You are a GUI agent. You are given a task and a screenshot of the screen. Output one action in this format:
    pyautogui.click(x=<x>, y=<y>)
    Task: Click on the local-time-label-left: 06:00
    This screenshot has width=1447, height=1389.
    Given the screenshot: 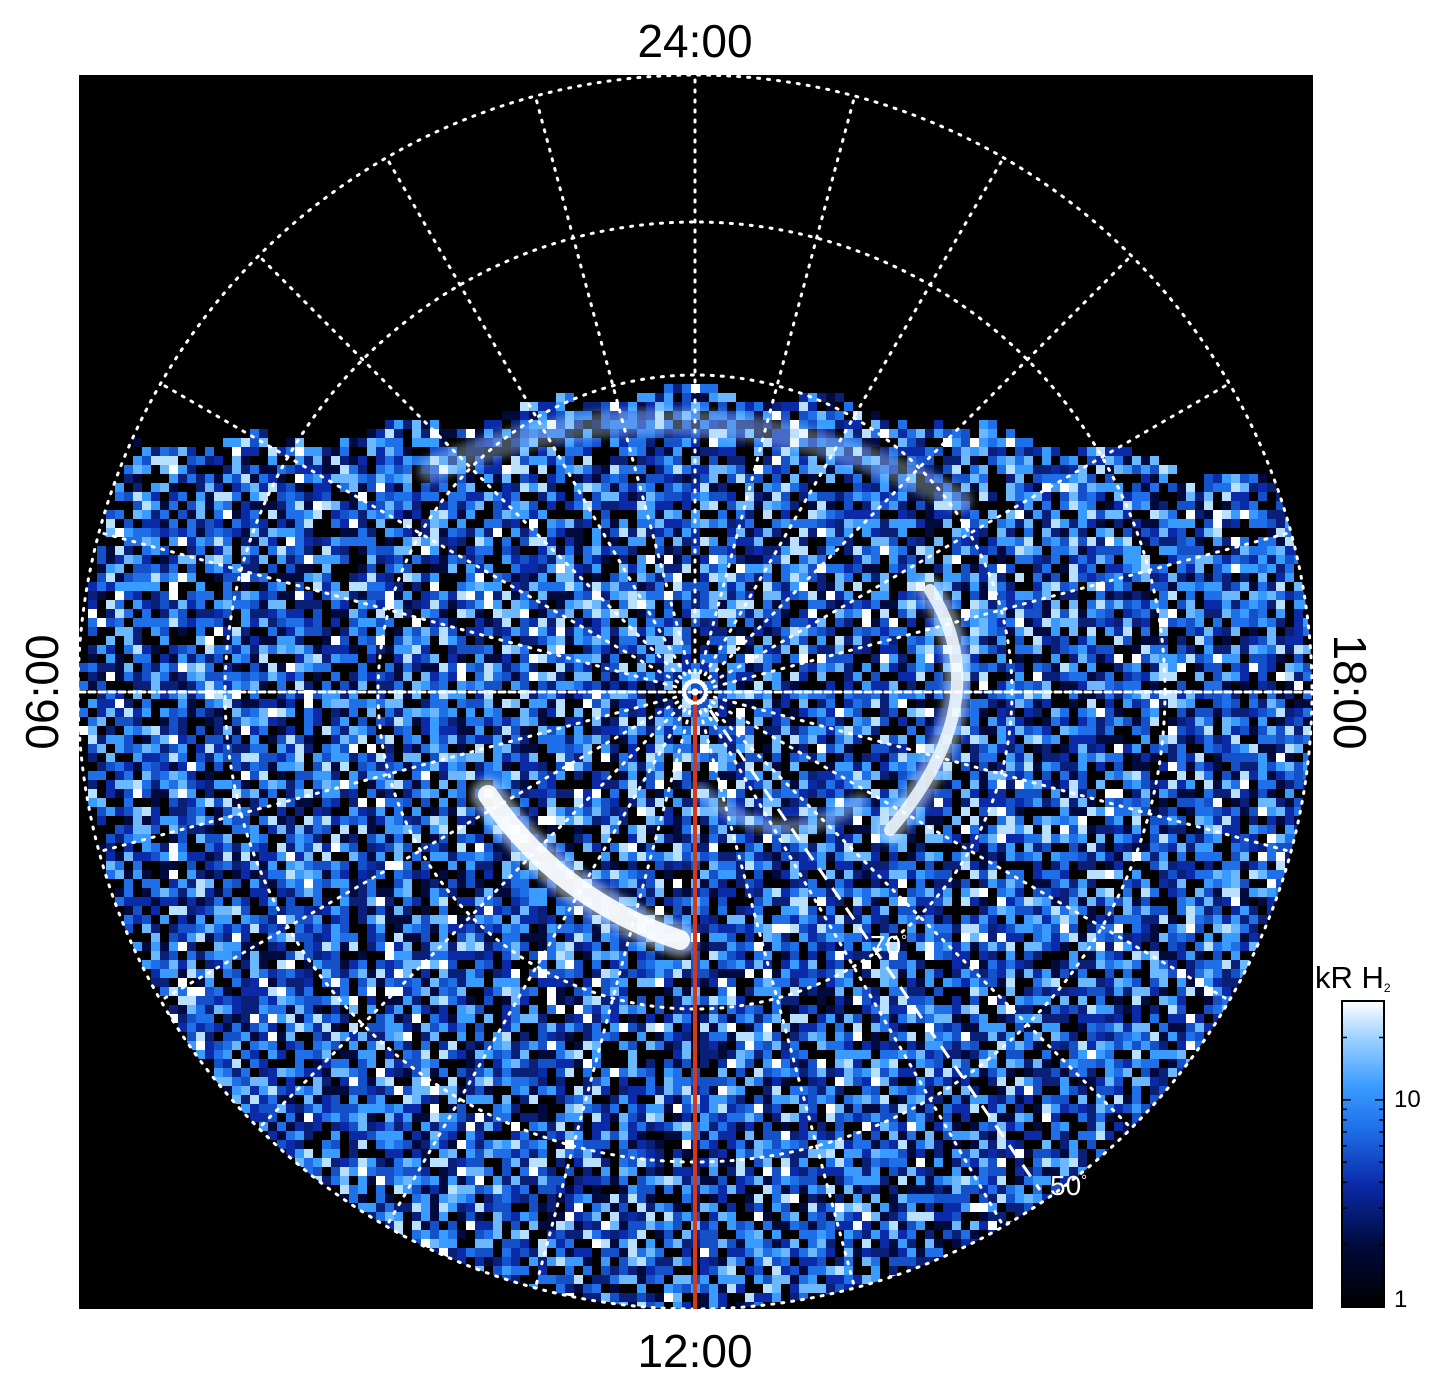 What is the action you would take?
    pyautogui.click(x=42, y=691)
    